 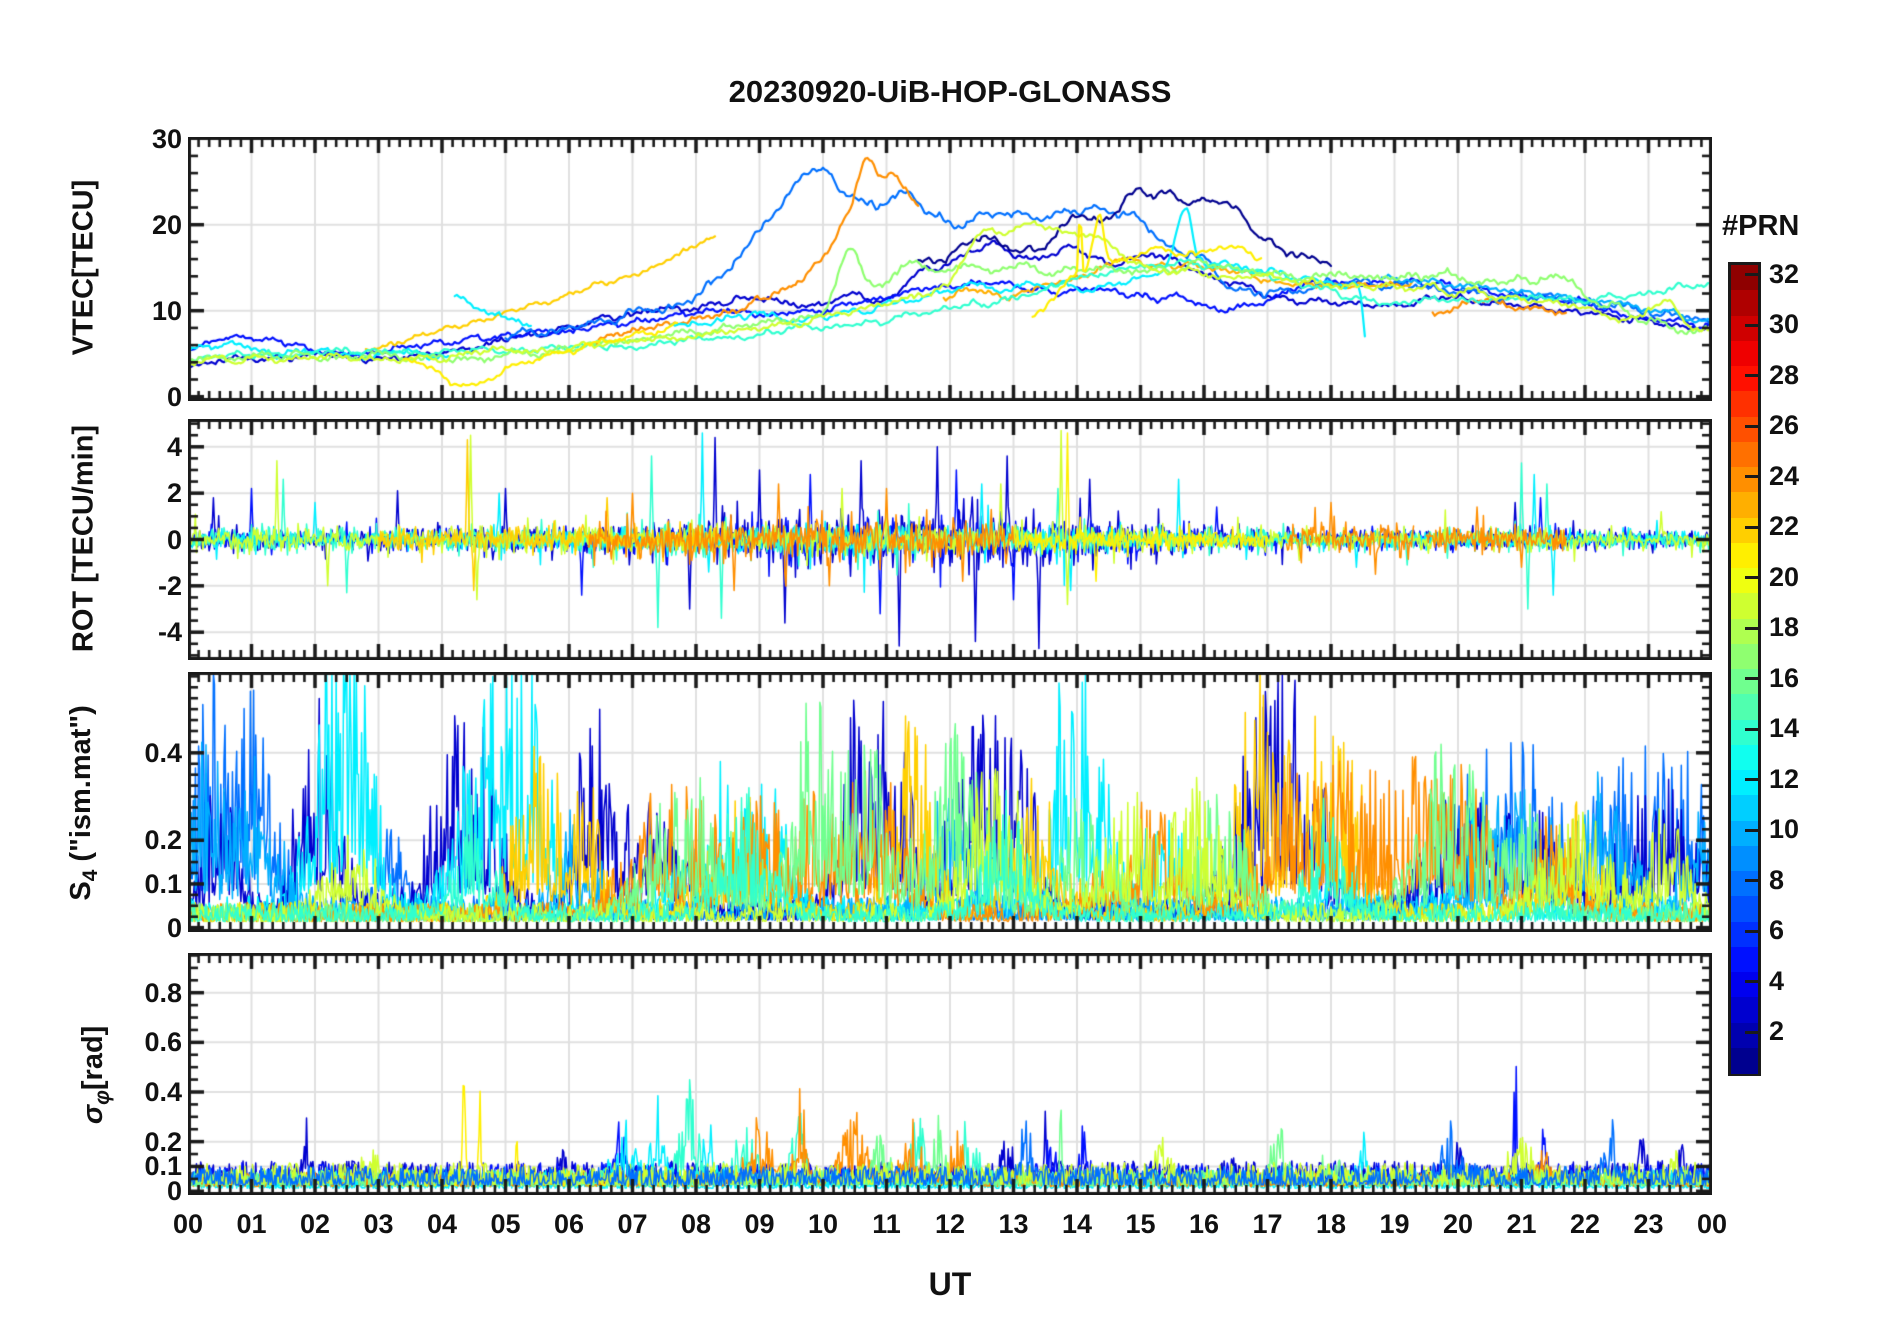 What do you see at coordinates (1784, 425) in the screenshot?
I see `colorbar-tick-label: 26` at bounding box center [1784, 425].